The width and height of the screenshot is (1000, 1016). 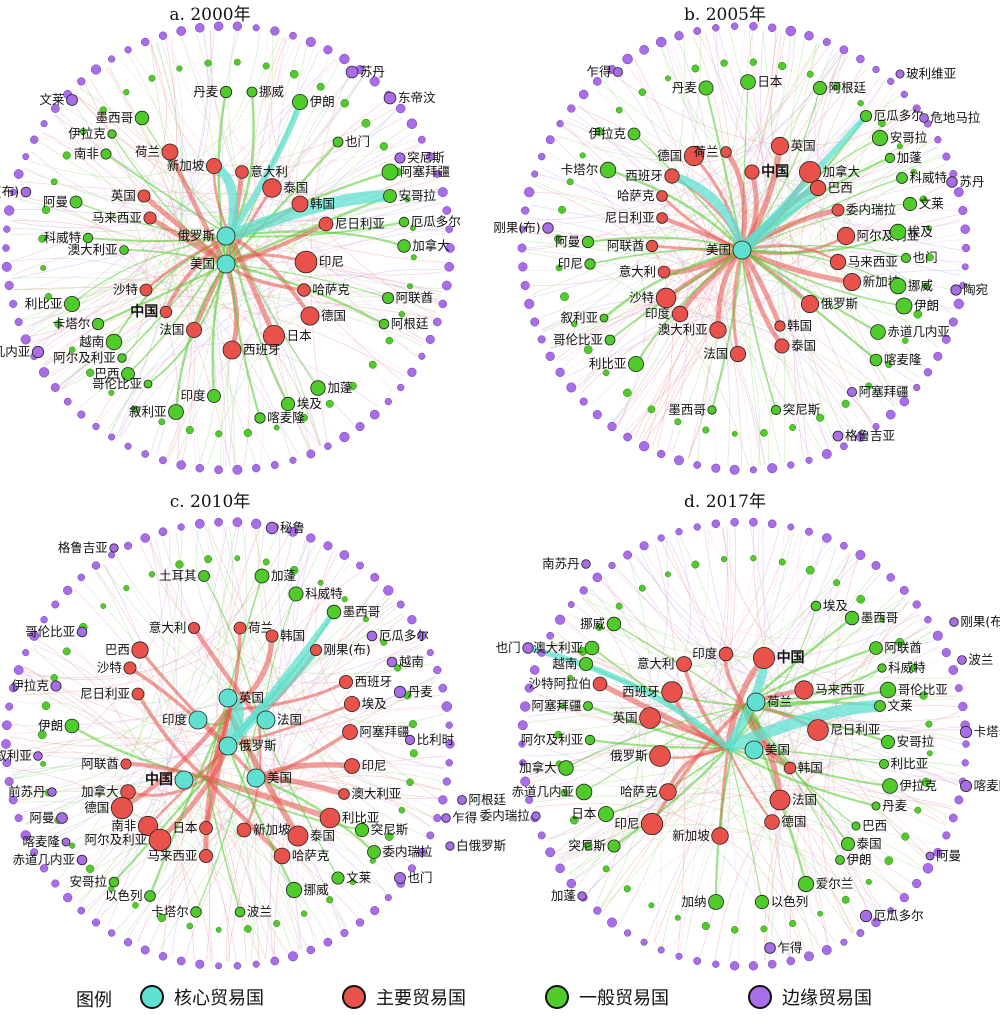 What do you see at coordinates (202, 263) in the screenshot?
I see `country-label: 美国` at bounding box center [202, 263].